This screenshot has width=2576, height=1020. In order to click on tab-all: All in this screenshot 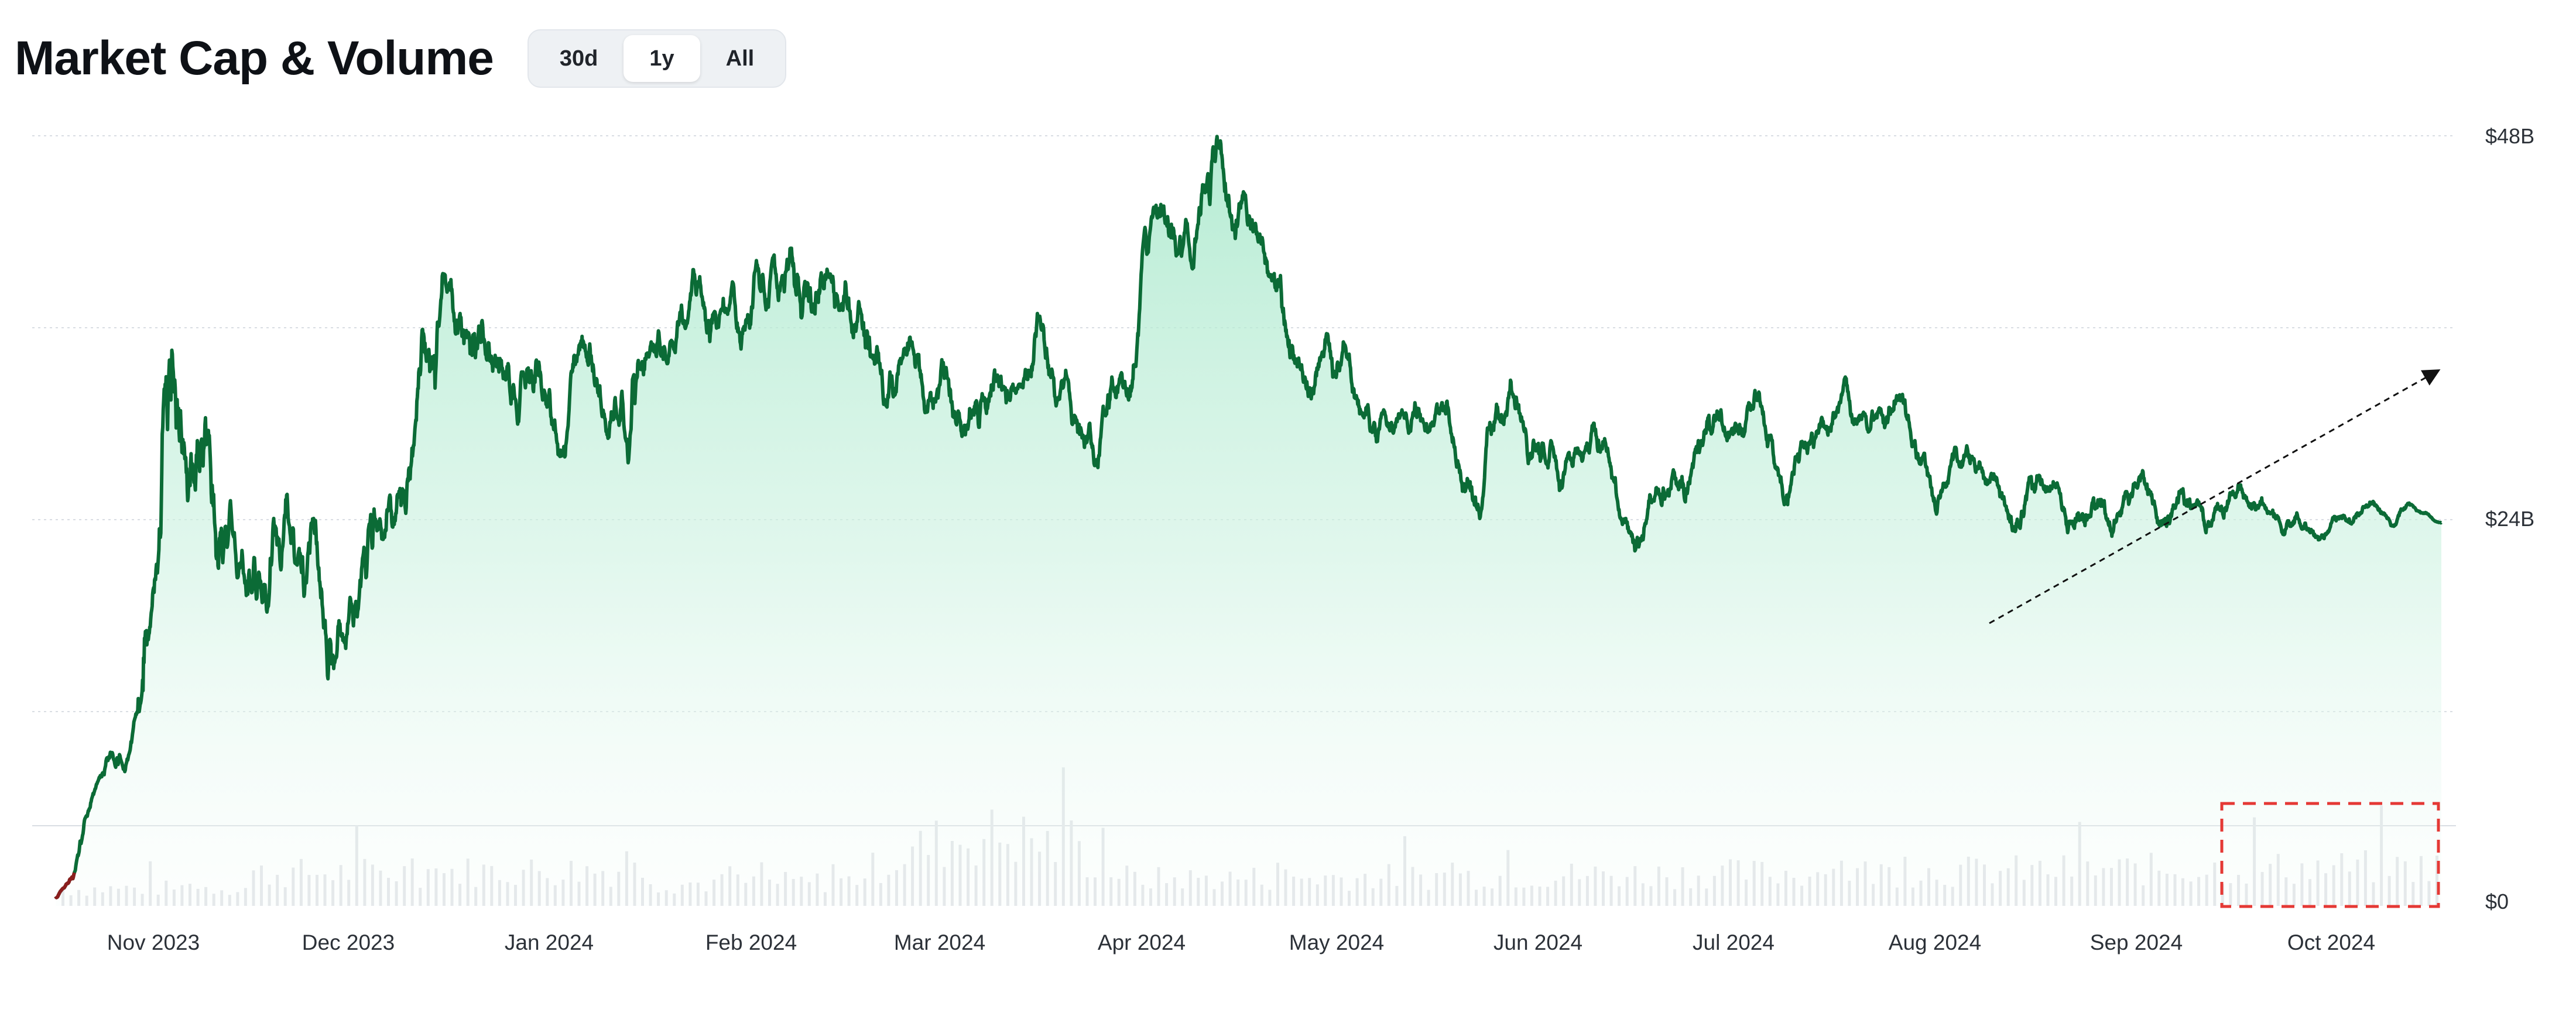, I will do `click(740, 58)`.